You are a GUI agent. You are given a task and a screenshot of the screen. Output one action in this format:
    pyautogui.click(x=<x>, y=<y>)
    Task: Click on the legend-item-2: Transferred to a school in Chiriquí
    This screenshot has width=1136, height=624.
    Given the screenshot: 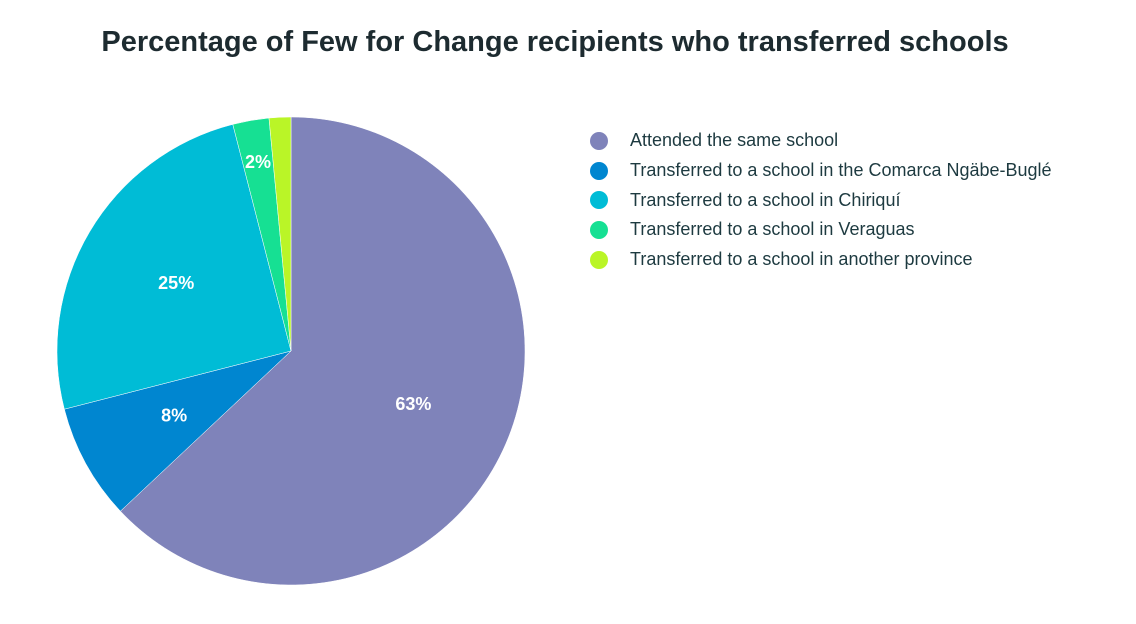 What is the action you would take?
    pyautogui.click(x=821, y=200)
    